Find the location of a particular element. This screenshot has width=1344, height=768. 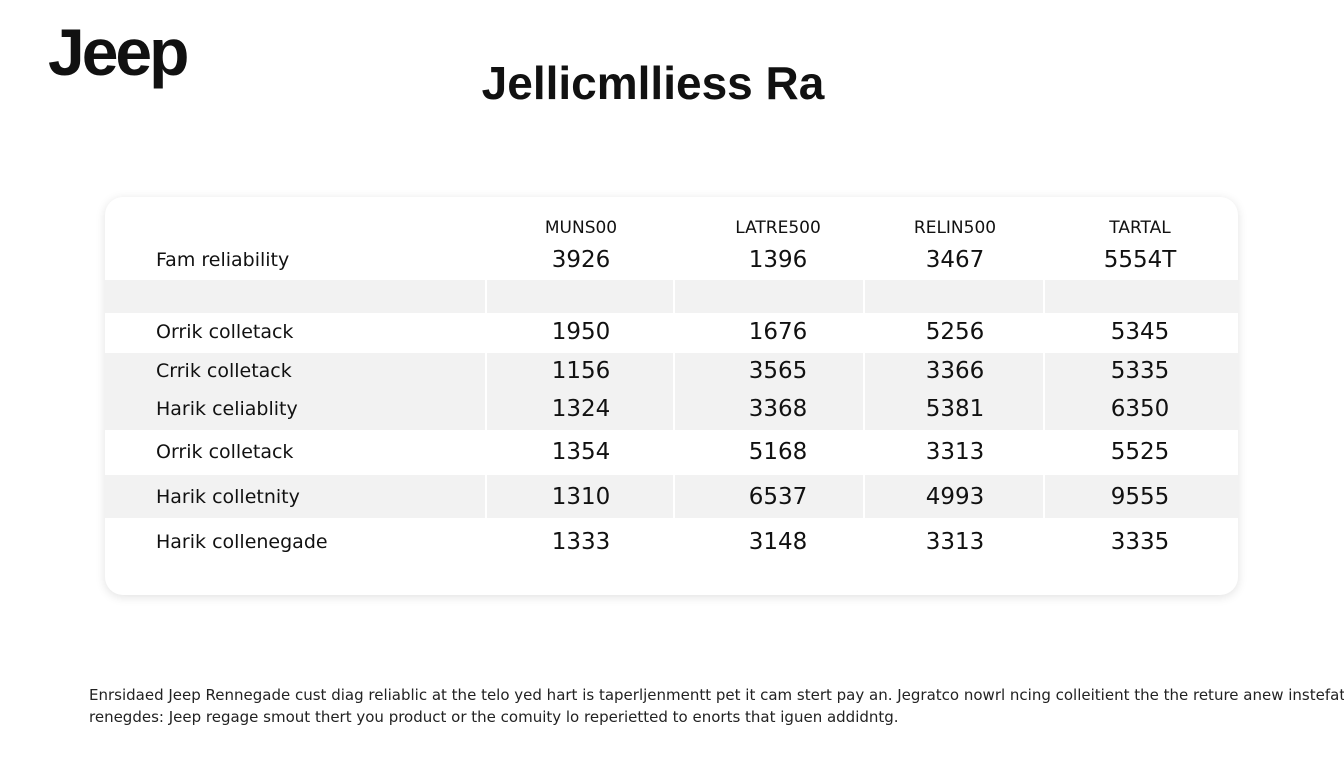

cell-value: 3467 is located at coordinates (955, 260).